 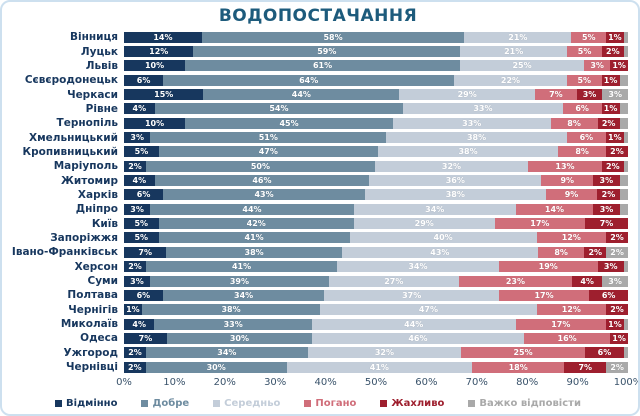 What do you see at coordinates (376, 195) in the screenshot?
I see `stacked-bar: 6% 43% 38% 9% 2%` at bounding box center [376, 195].